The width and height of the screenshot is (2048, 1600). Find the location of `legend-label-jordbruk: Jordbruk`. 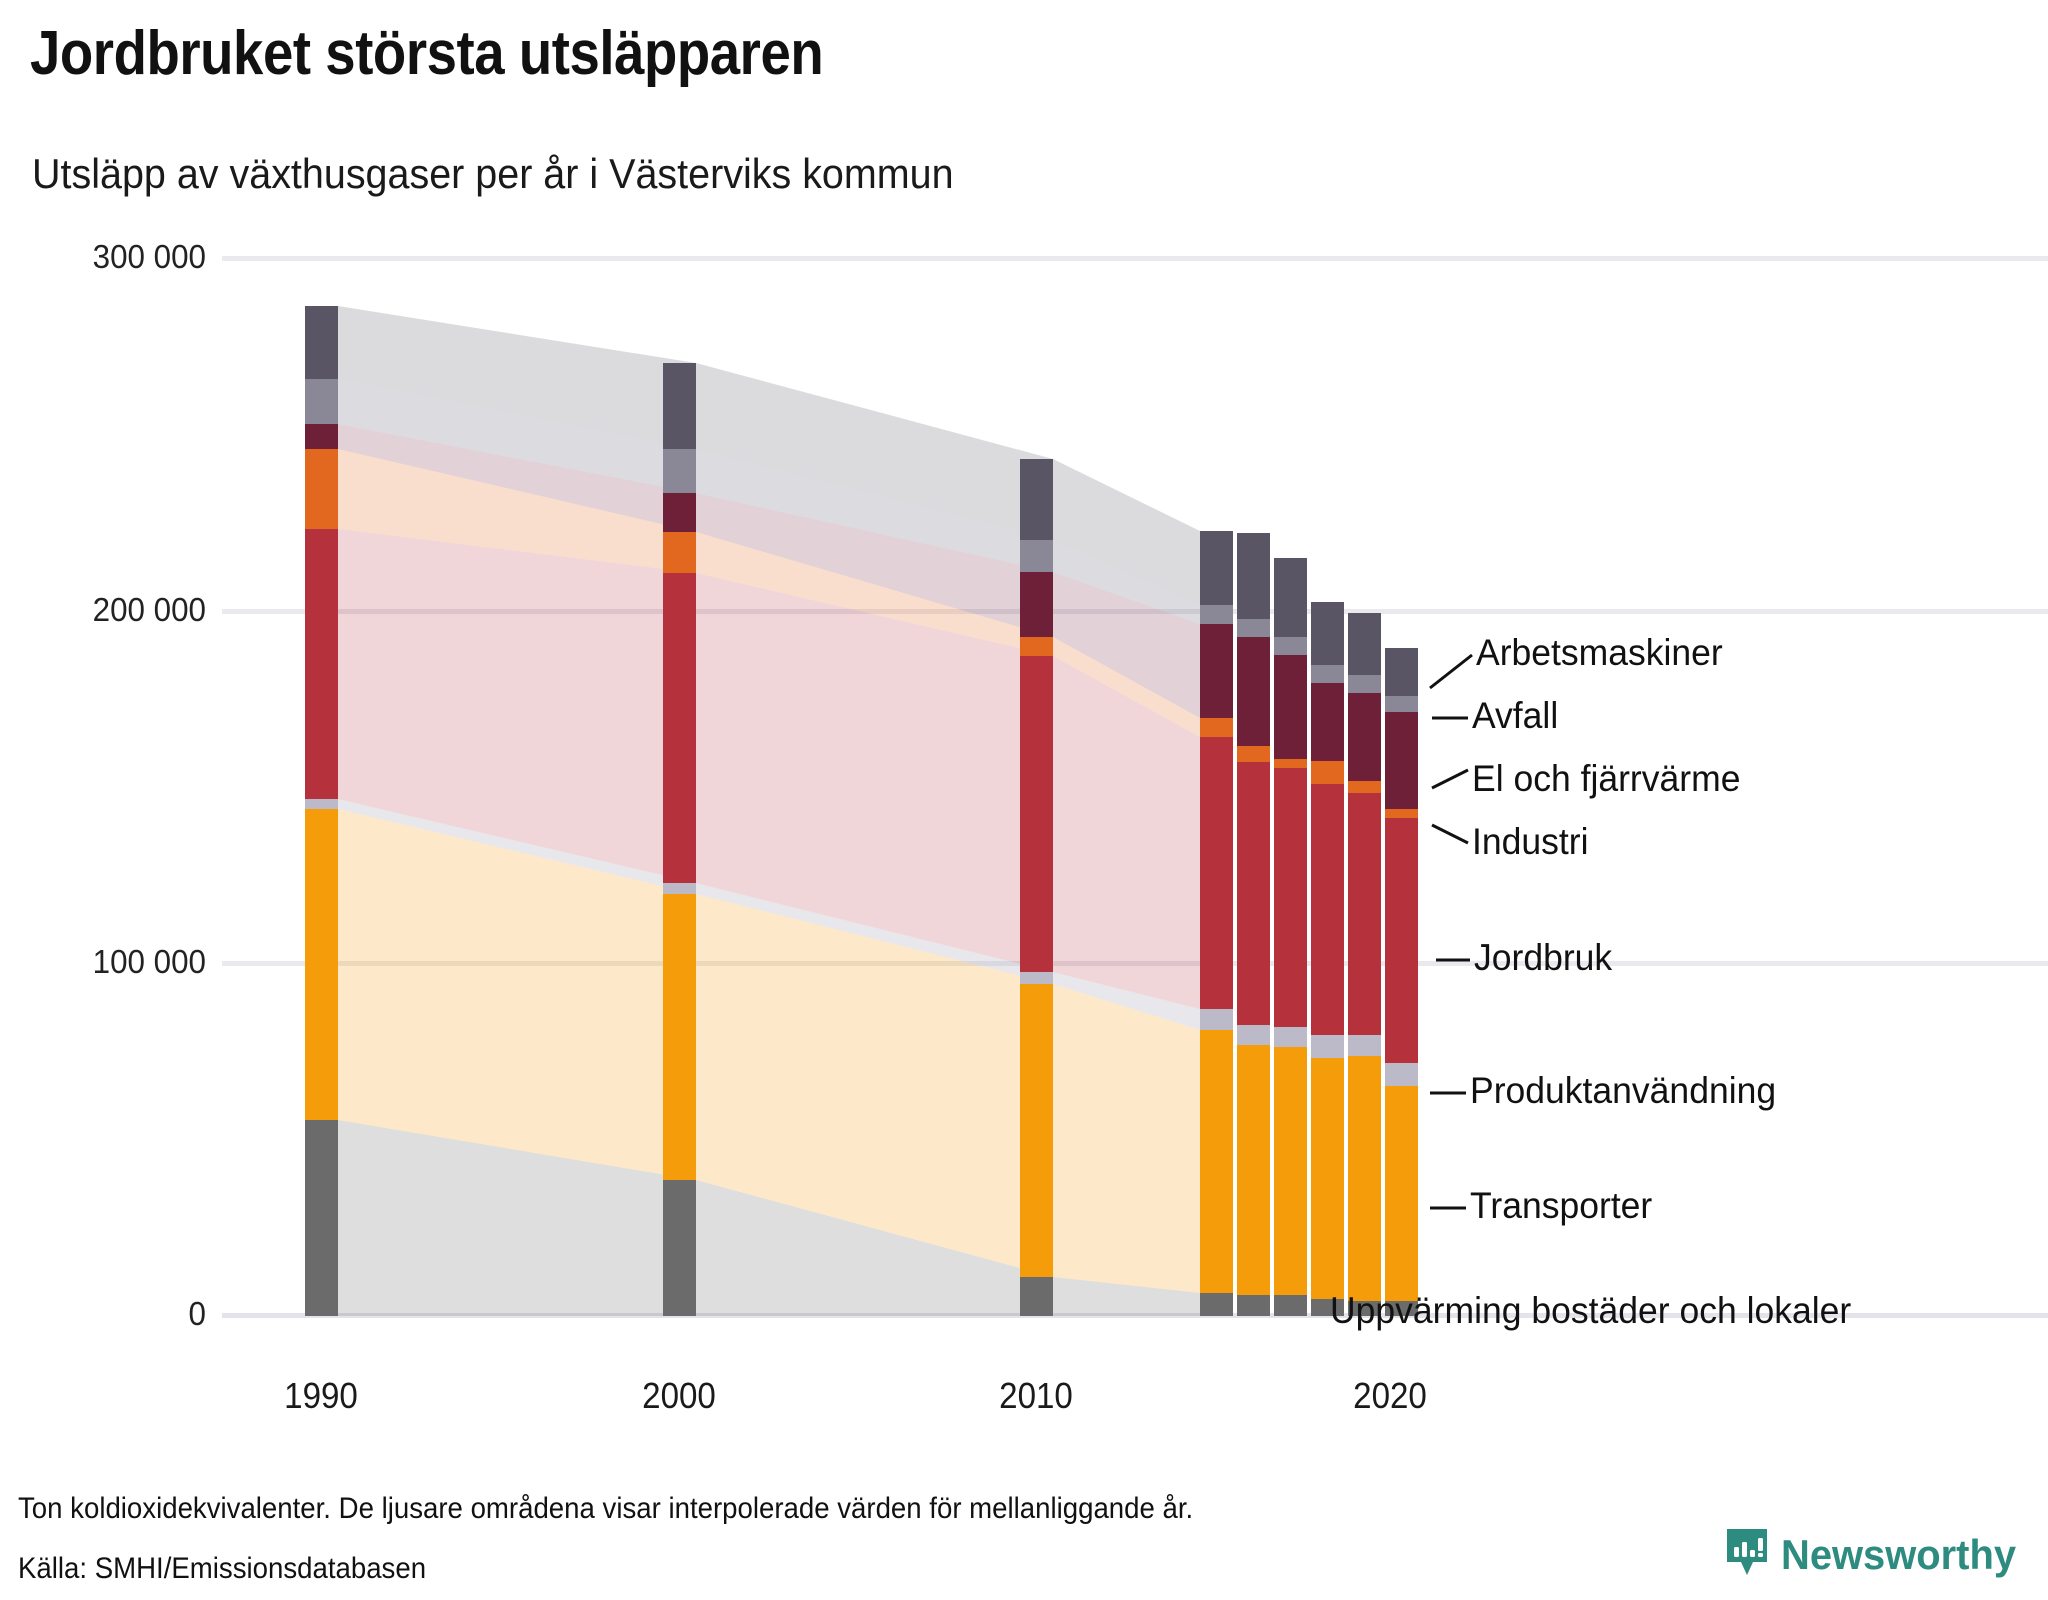

legend-label-jordbruk: Jordbruk is located at coordinates (1543, 957).